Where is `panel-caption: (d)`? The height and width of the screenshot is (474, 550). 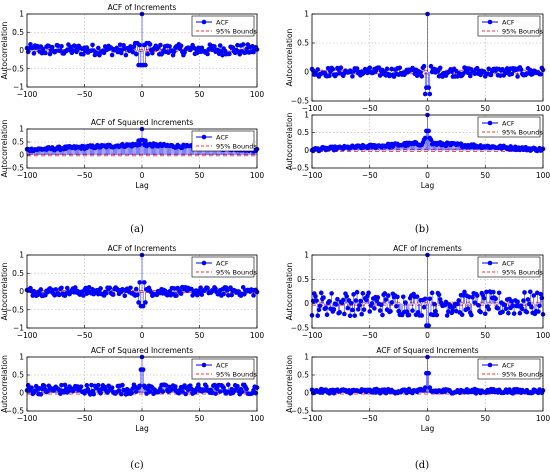 panel-caption: (d) is located at coordinates (422, 465).